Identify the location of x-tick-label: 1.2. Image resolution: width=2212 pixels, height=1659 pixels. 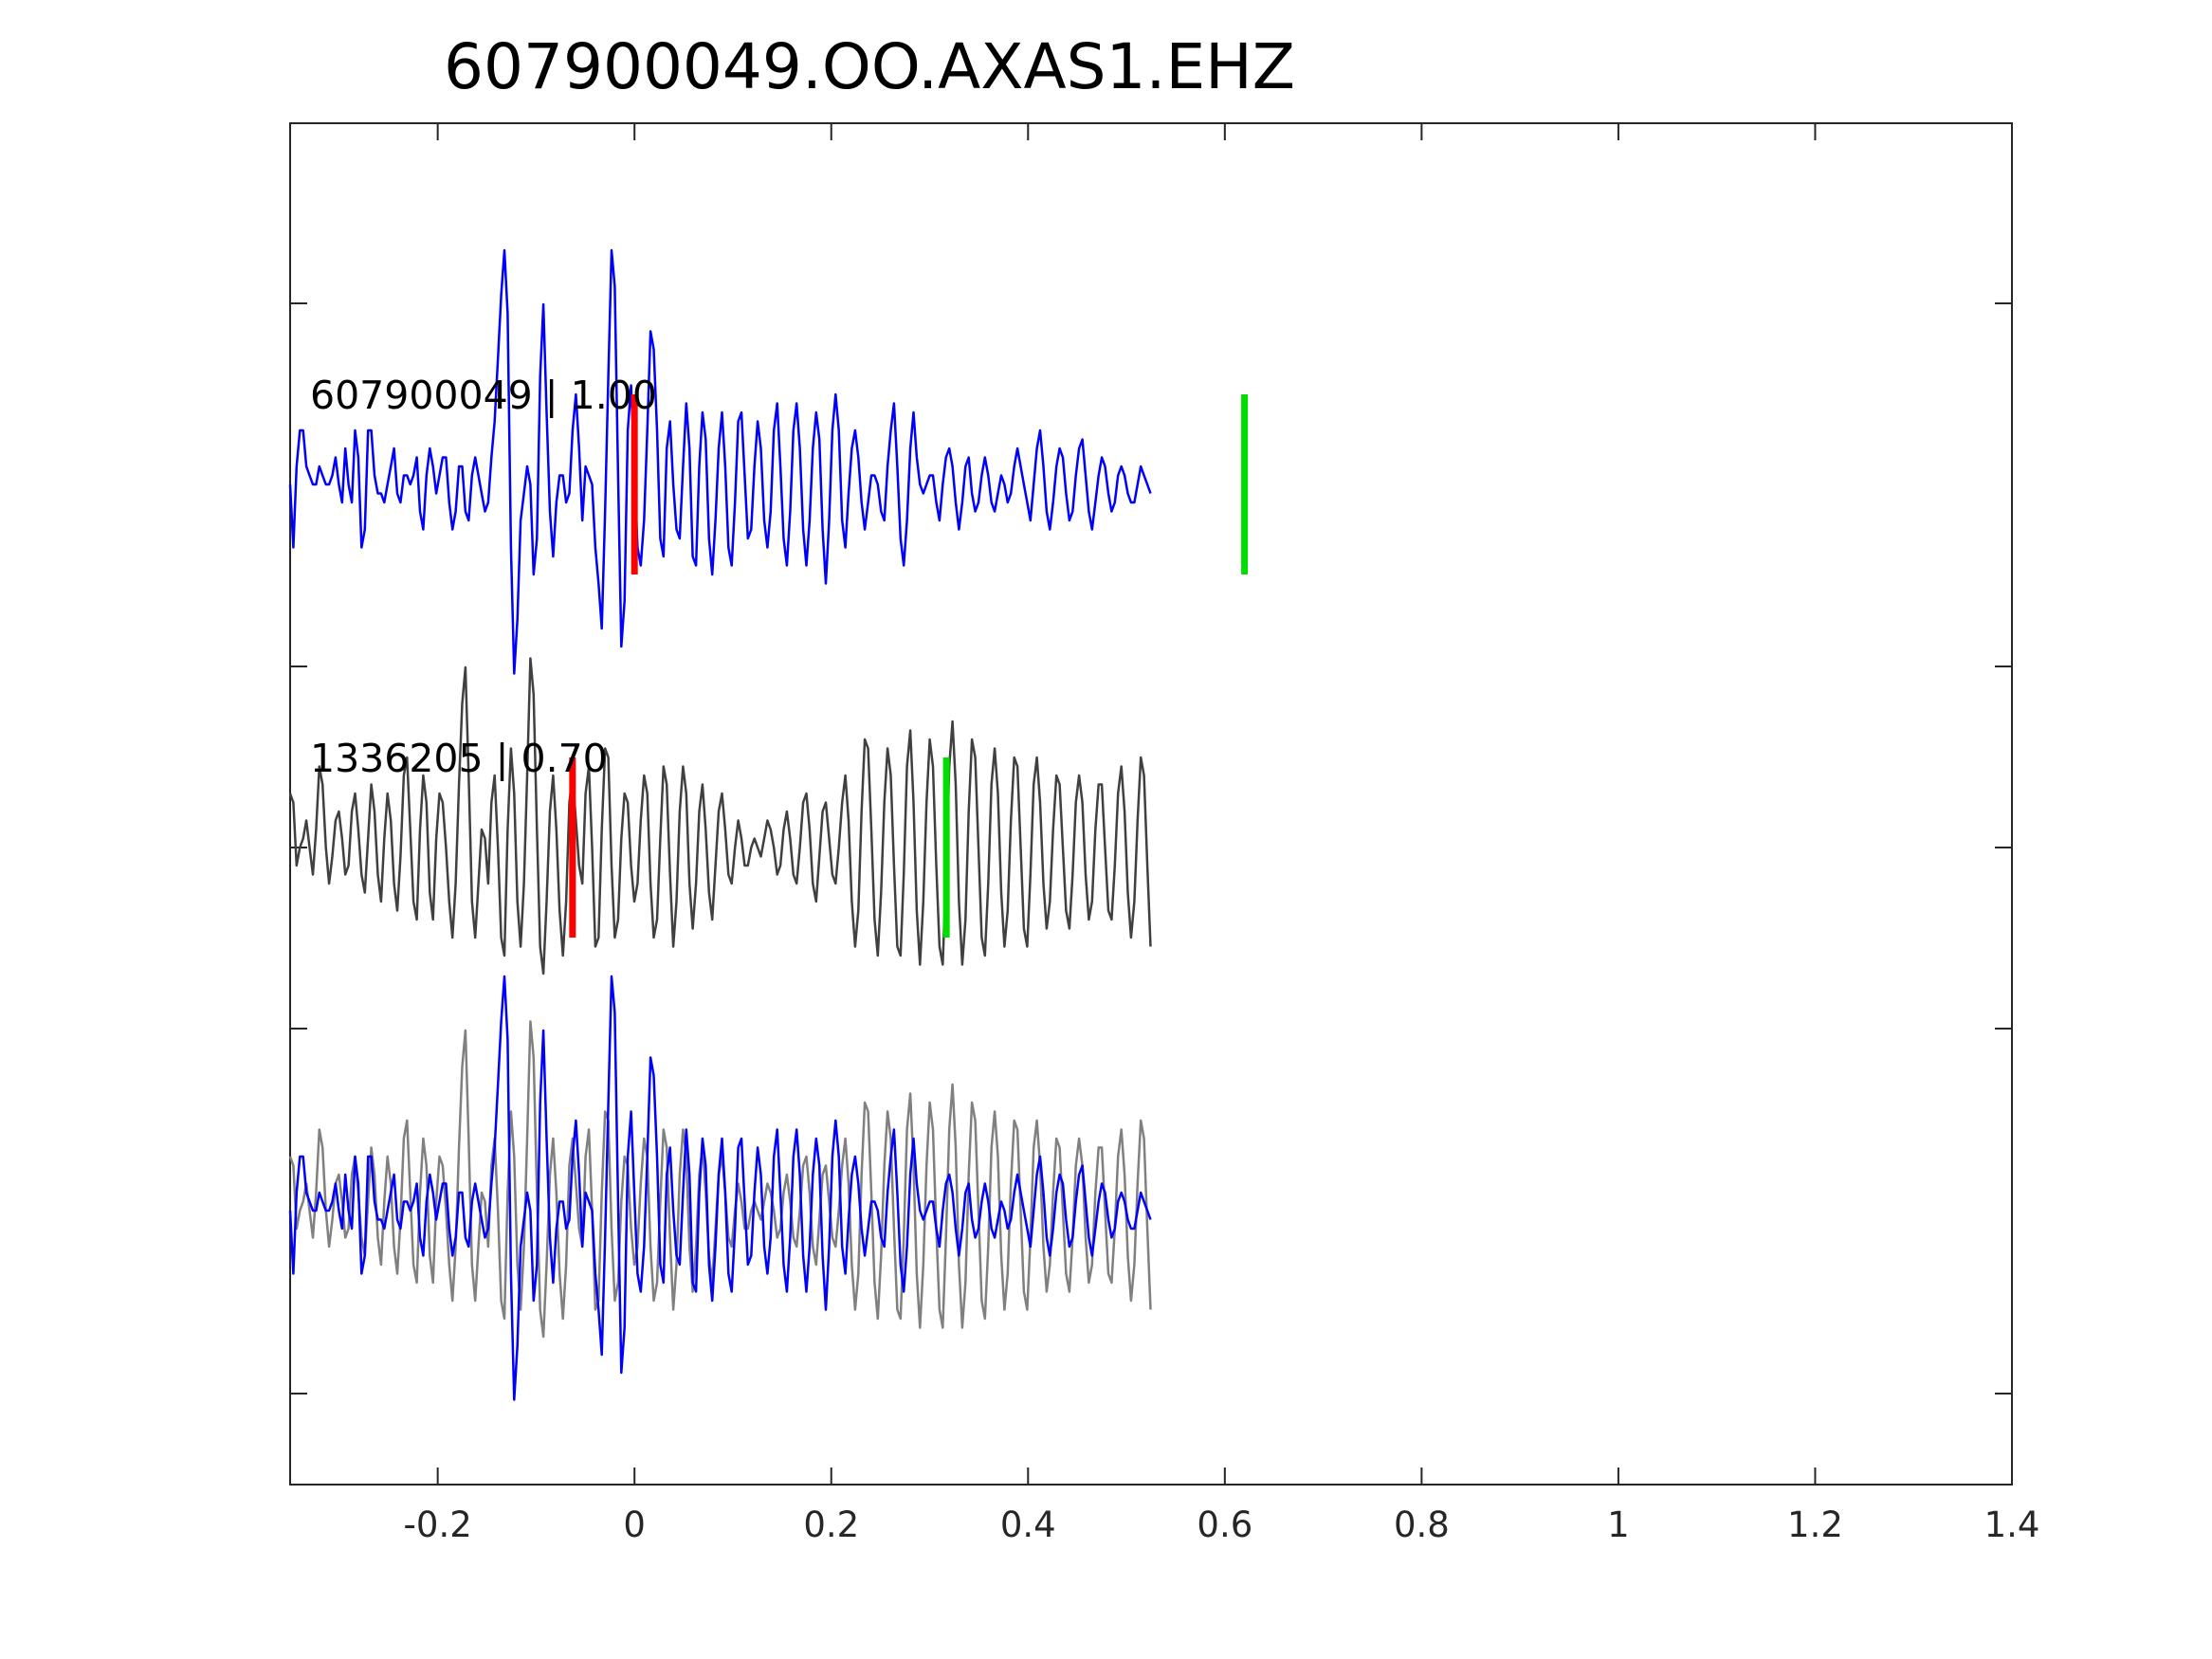
(1815, 1524).